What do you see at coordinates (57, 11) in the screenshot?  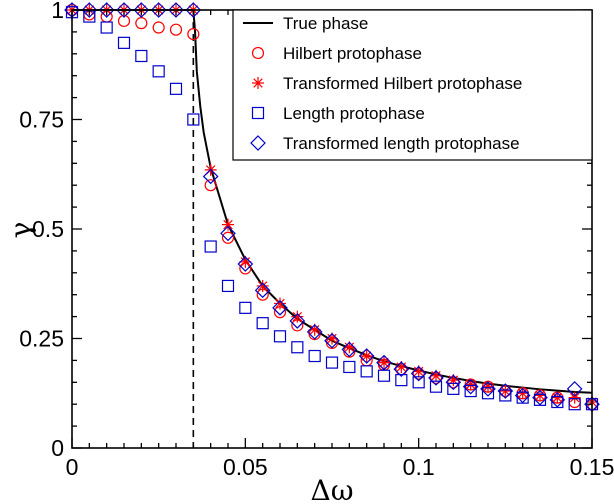 I see `y-tick-label: 1` at bounding box center [57, 11].